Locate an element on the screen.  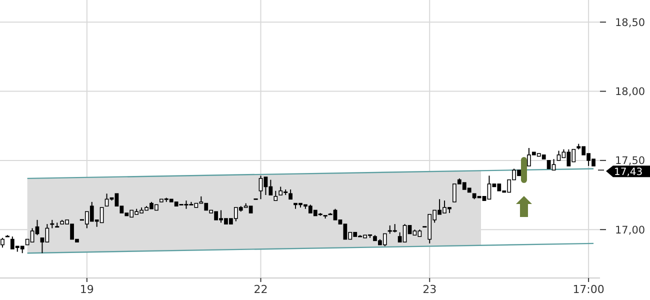
y-tick-label: 18,50 is located at coordinates (630, 22).